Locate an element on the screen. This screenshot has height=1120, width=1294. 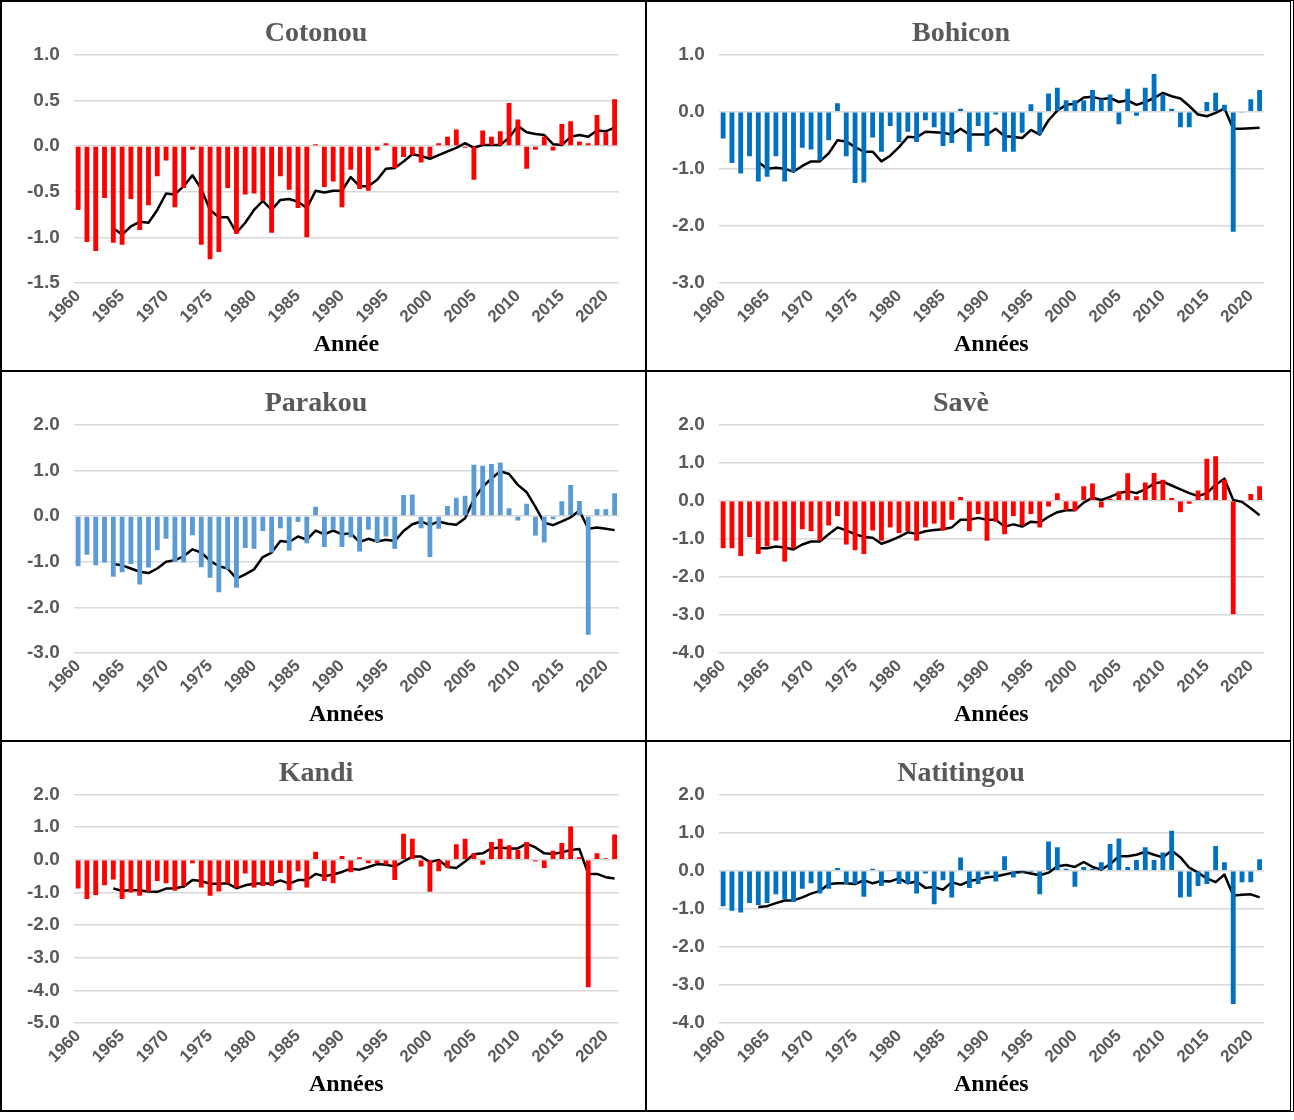
x-axis-title: Années is located at coordinates (346, 712).